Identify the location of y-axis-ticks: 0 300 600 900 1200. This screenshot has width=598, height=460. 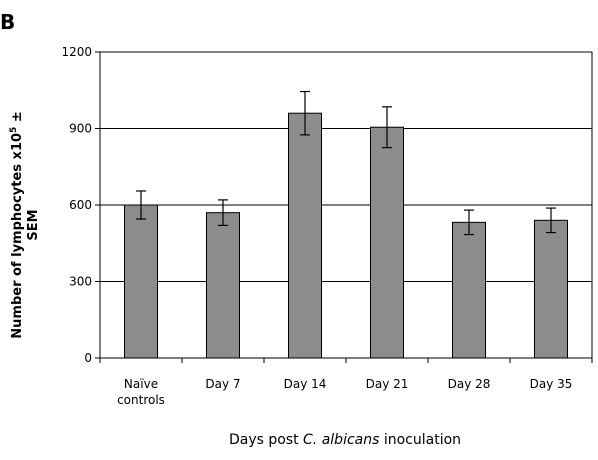
(80, 205).